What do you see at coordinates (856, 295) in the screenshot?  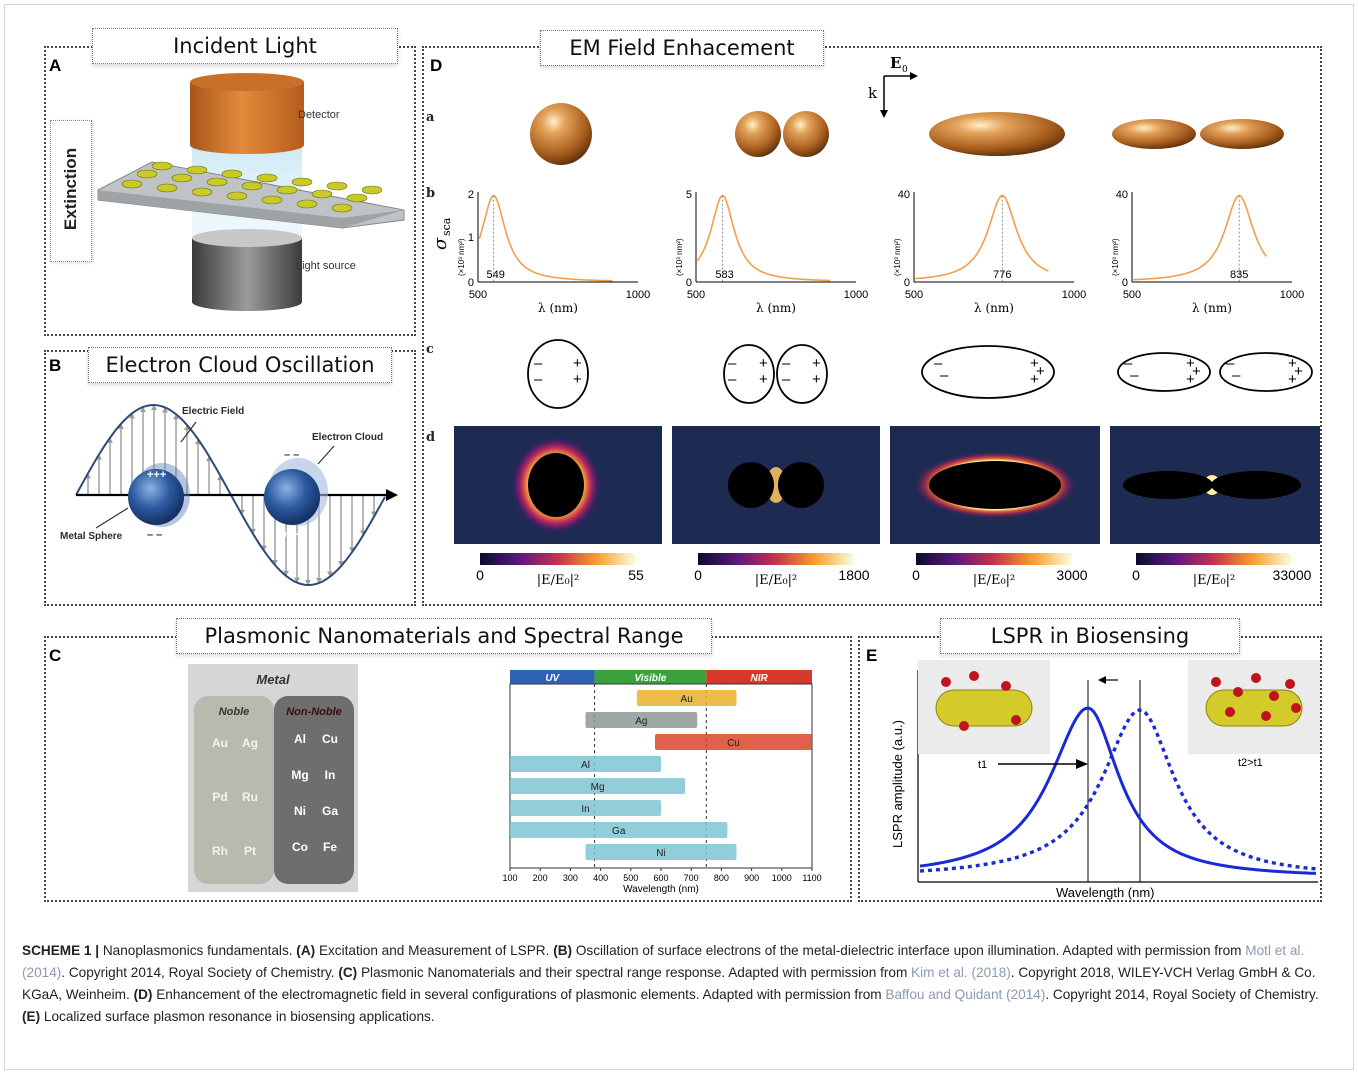 I see `spectrum-xtick: 1000` at bounding box center [856, 295].